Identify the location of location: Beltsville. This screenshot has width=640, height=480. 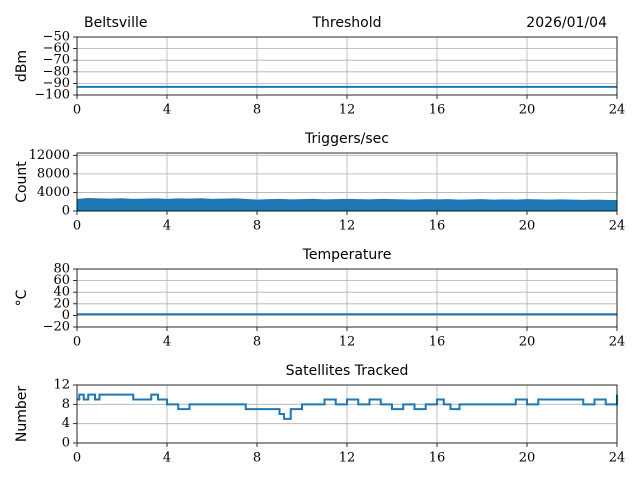
(115, 23).